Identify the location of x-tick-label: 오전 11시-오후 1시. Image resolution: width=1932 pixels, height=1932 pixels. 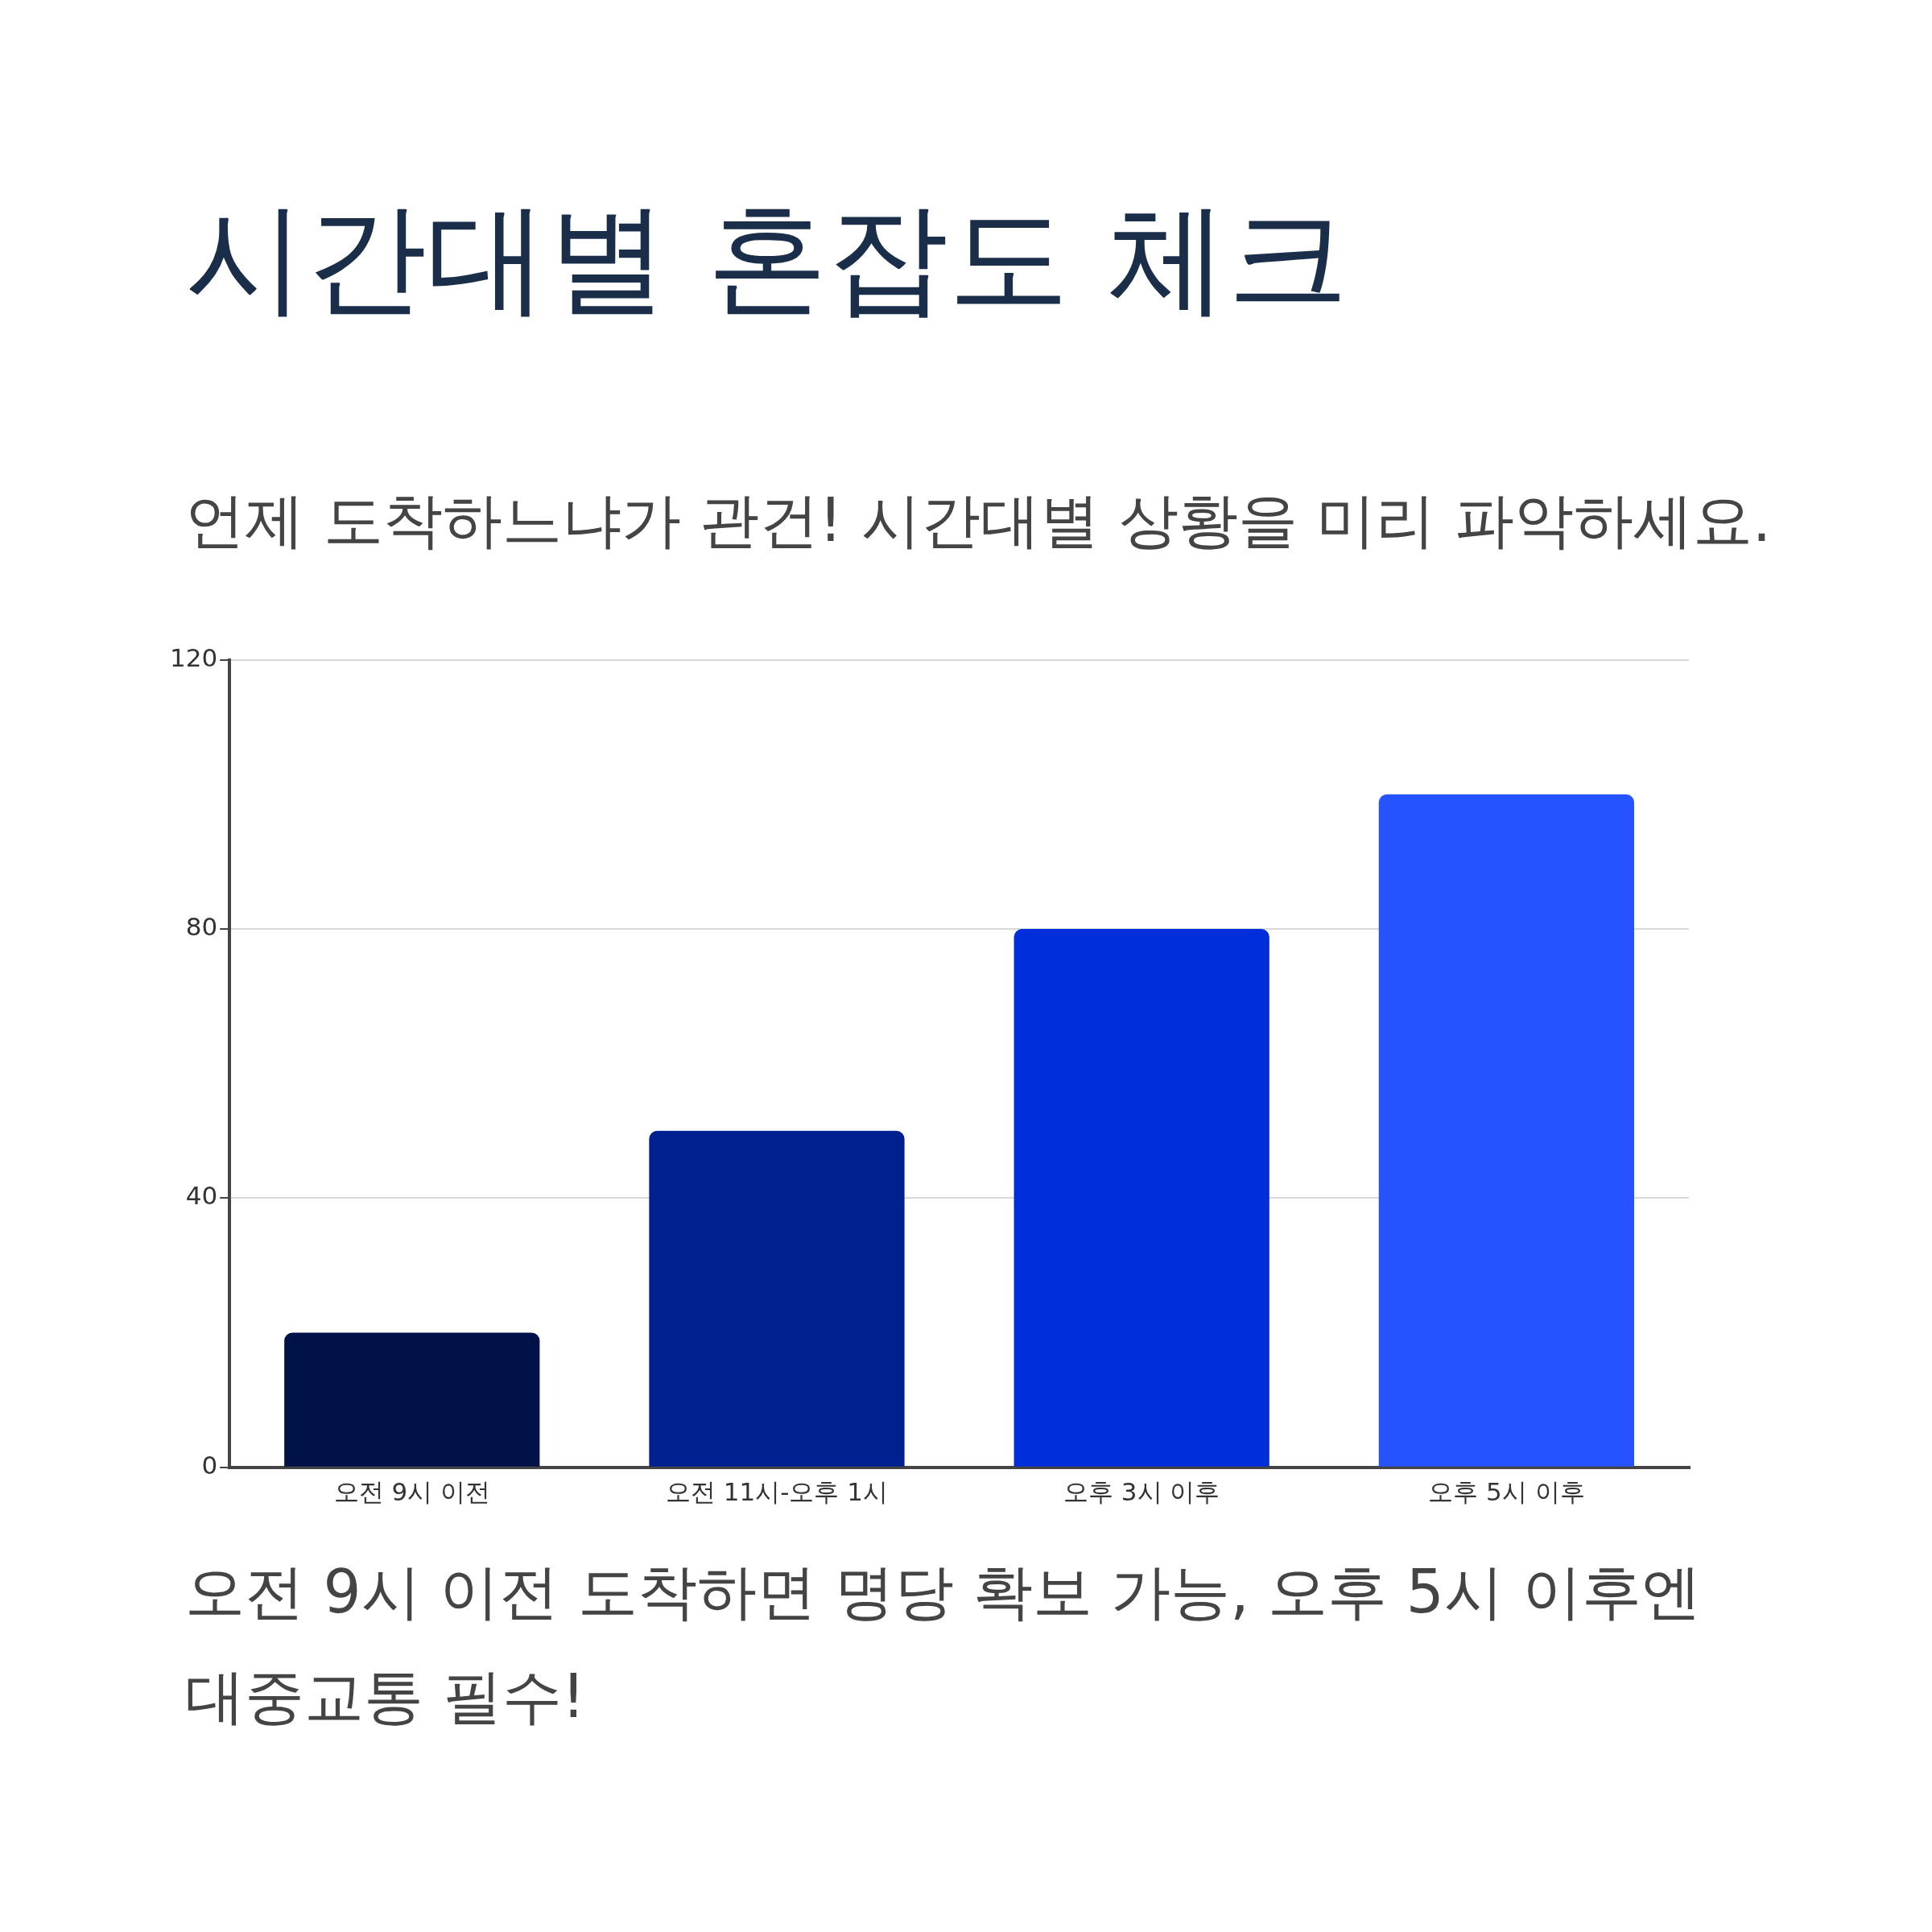
(777, 1492).